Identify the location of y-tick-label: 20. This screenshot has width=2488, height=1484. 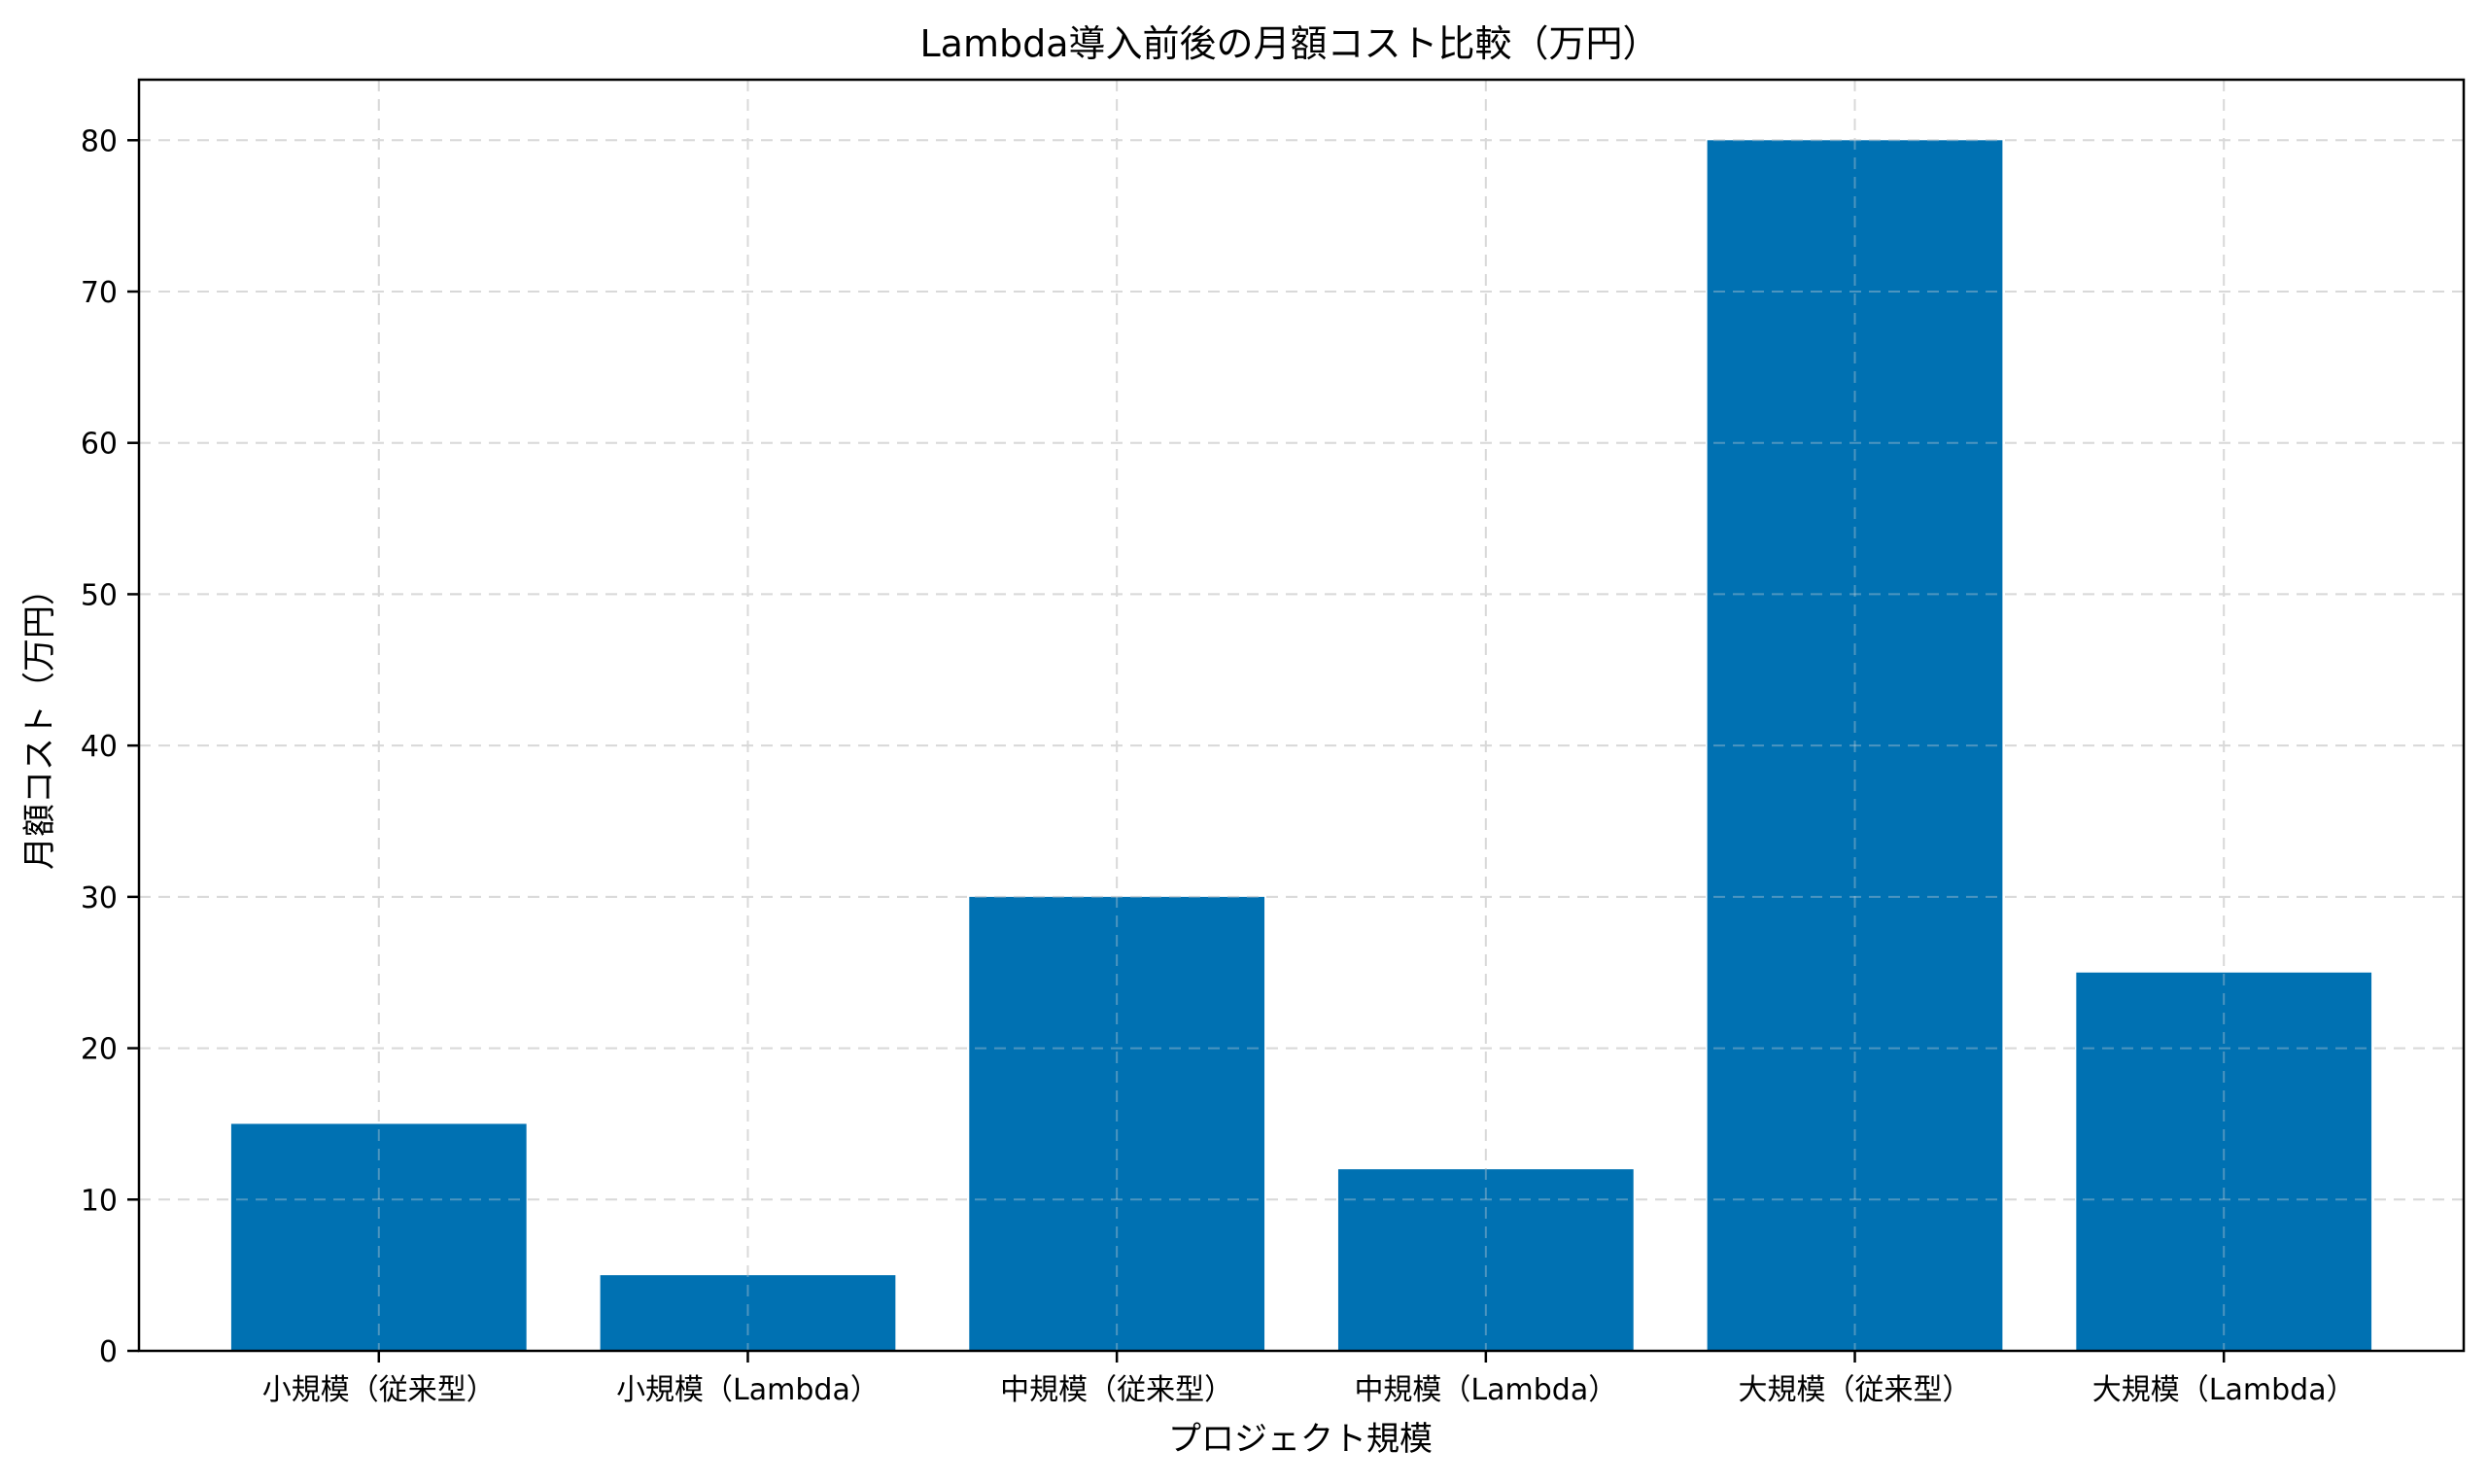
(99, 1050).